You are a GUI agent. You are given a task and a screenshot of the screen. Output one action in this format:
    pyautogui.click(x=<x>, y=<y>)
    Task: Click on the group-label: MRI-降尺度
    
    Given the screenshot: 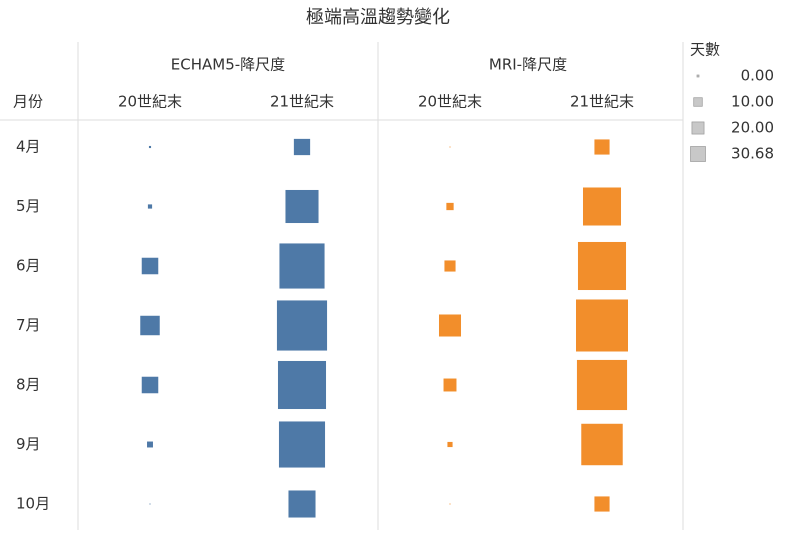 What is the action you would take?
    pyautogui.click(x=528, y=65)
    